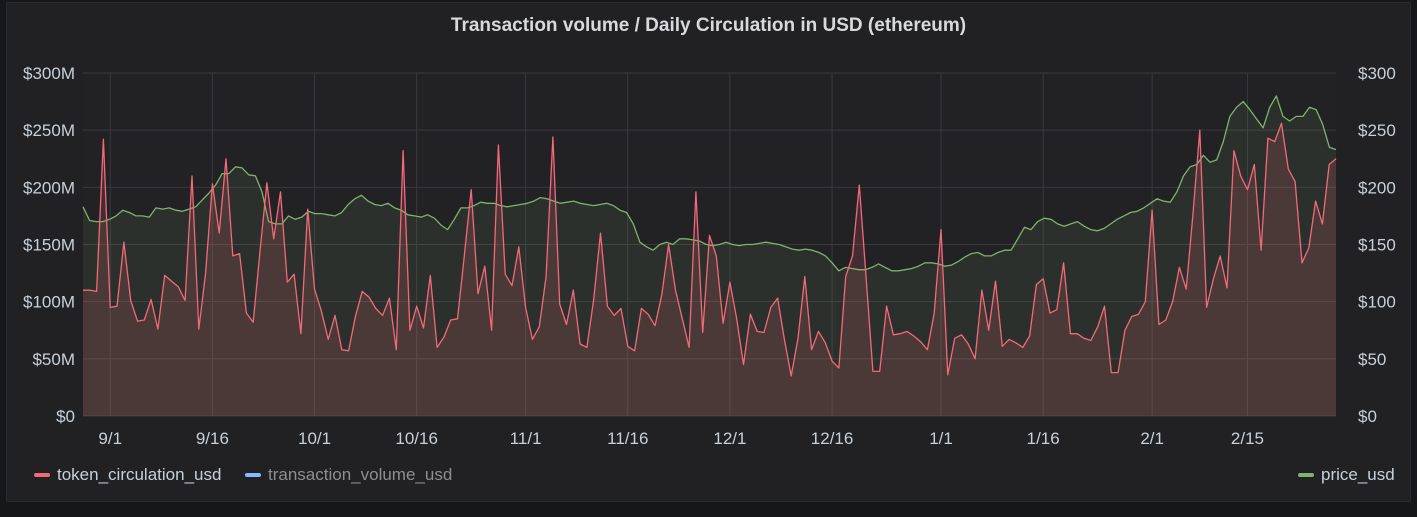 The image size is (1417, 517). I want to click on legend-swatch-token-circulation, so click(42, 475).